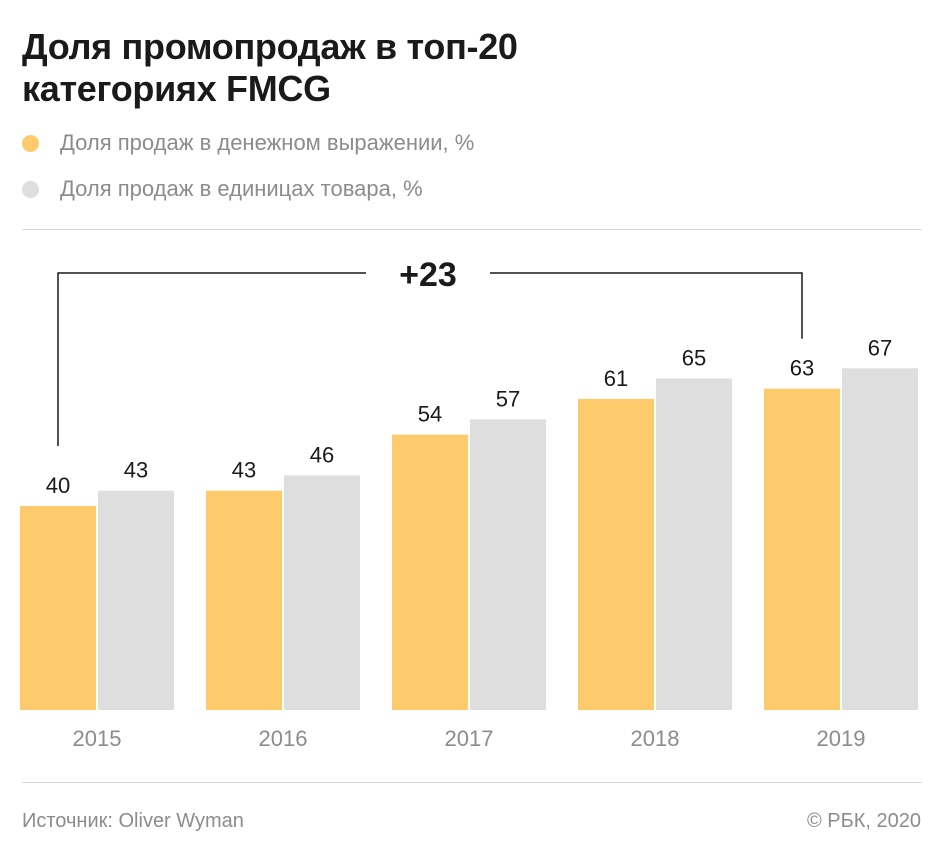 Image resolution: width=945 pixels, height=859 pixels. Describe the element at coordinates (694, 358) in the screenshot. I see `value-label-2018-series-2: 65` at that location.